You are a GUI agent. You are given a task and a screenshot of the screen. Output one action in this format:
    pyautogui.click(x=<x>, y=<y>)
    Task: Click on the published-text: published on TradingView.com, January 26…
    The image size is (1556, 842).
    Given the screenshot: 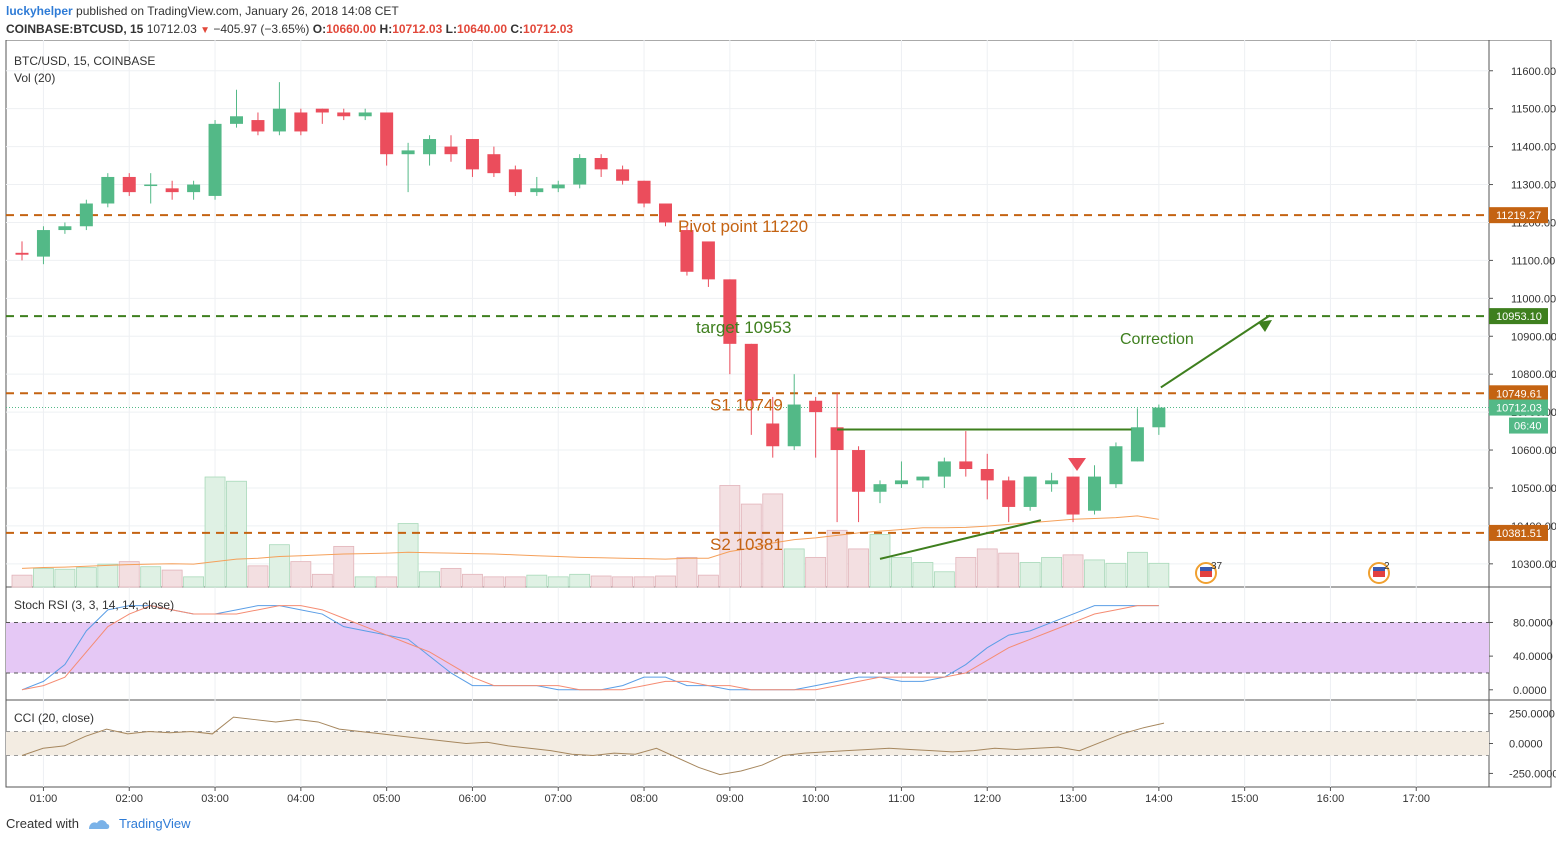 What is the action you would take?
    pyautogui.click(x=237, y=11)
    